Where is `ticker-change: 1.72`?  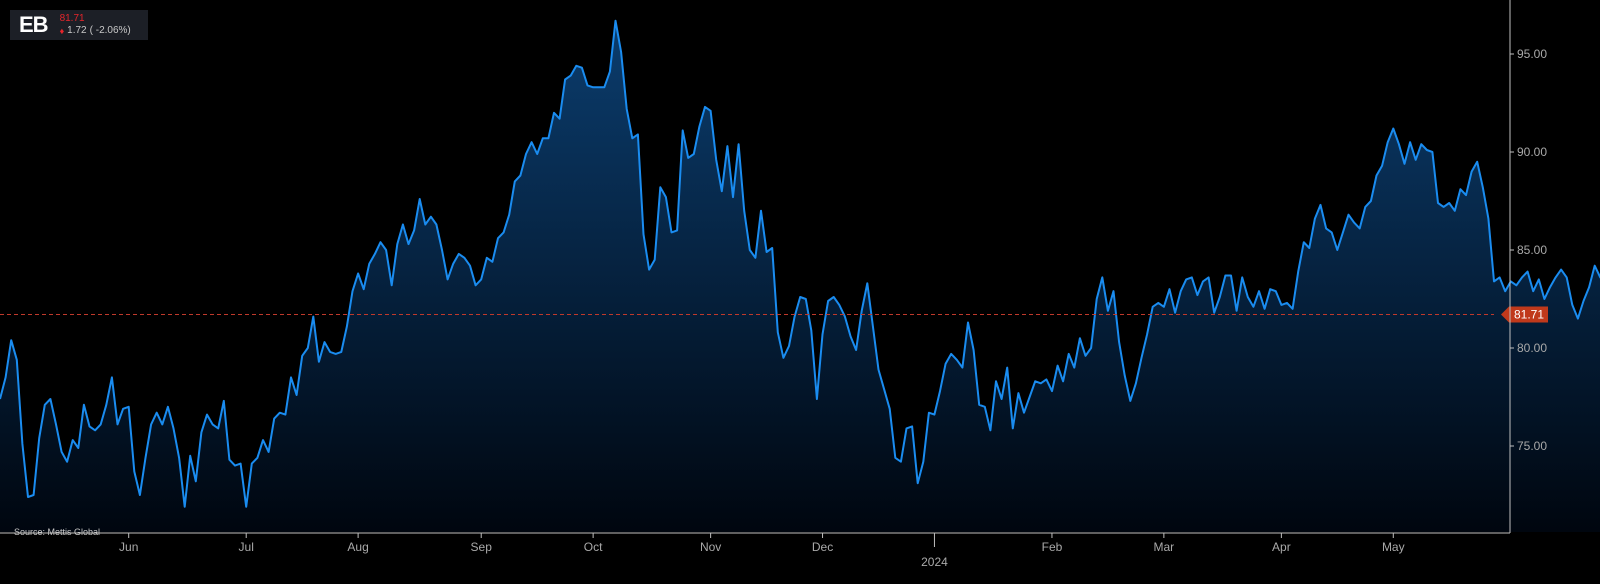
ticker-change: 1.72 is located at coordinates (77, 30).